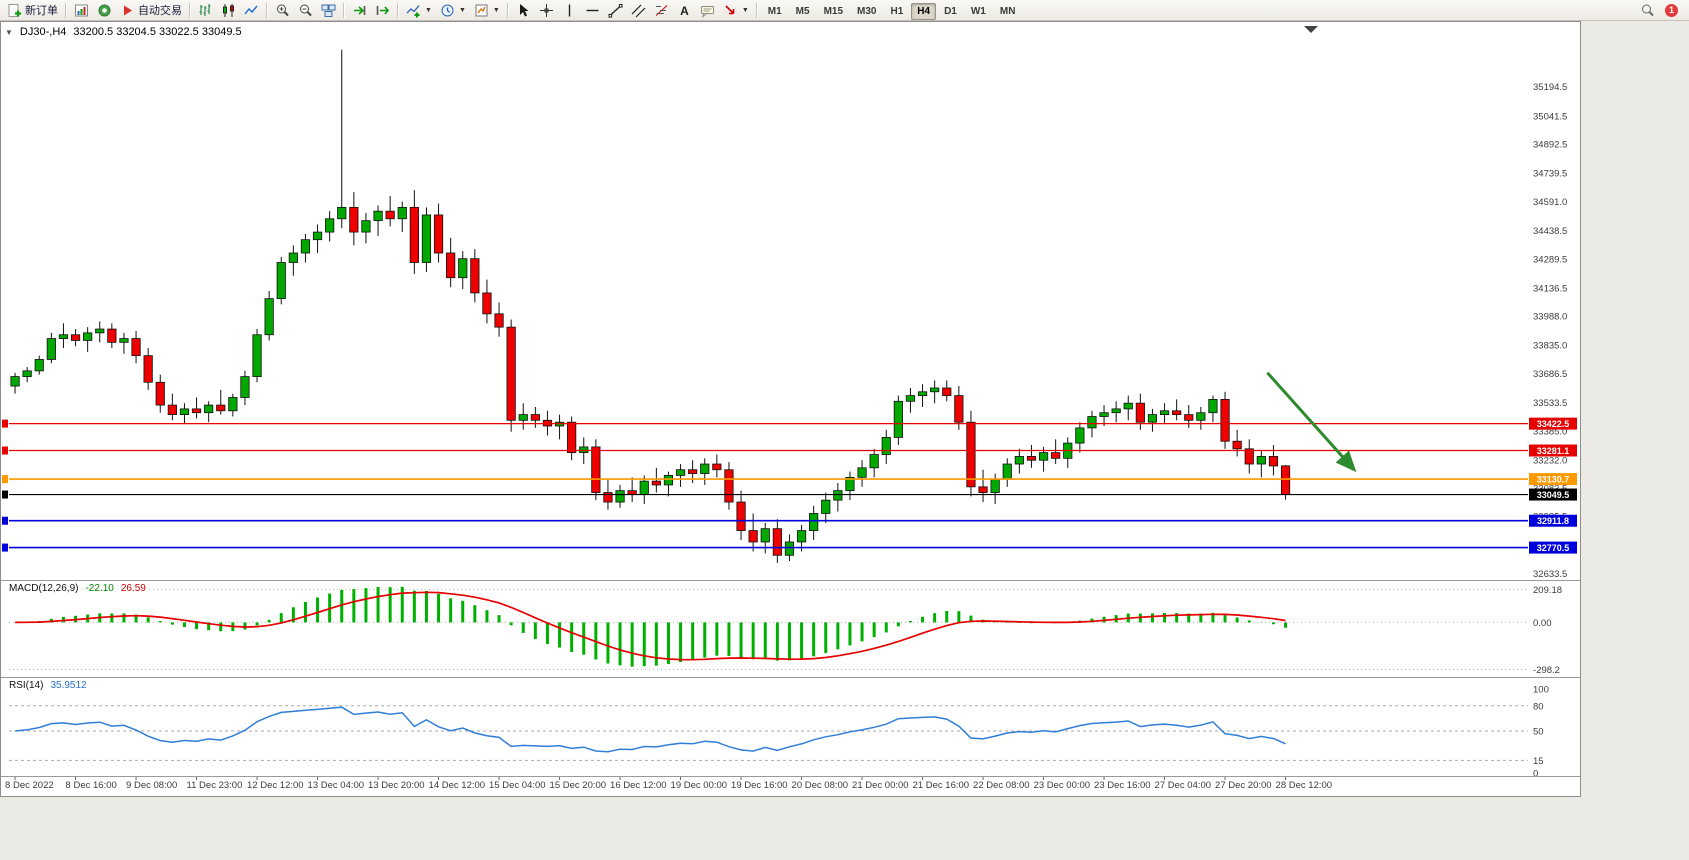 Image resolution: width=1689 pixels, height=860 pixels. Describe the element at coordinates (336, 785) in the screenshot. I see `time-axis-label: 13 Dec 04:00` at that location.